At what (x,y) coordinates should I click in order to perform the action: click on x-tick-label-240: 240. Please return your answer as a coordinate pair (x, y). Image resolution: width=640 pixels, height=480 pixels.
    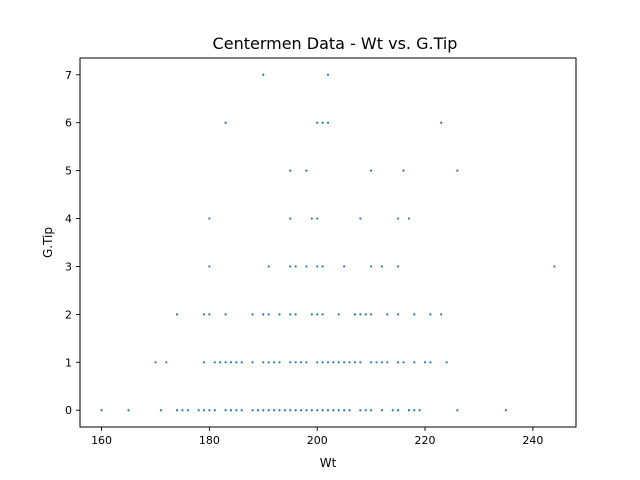
    Looking at the image, I should click on (532, 440).